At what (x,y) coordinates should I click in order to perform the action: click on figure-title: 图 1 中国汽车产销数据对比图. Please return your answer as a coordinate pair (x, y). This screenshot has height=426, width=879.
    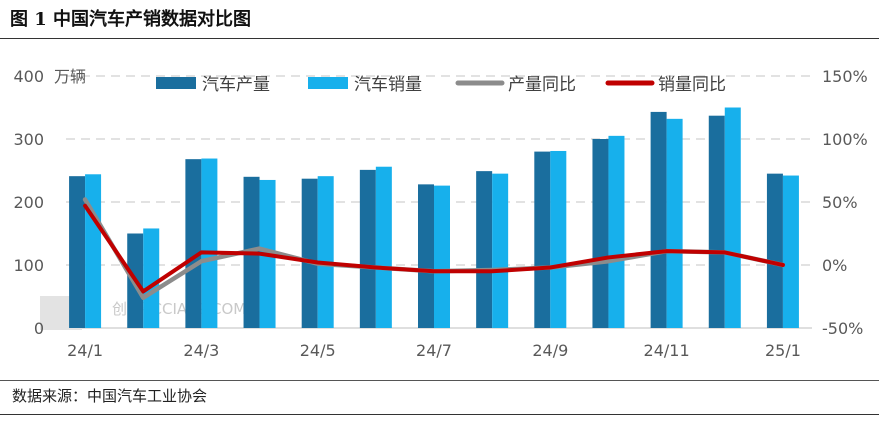
    Looking at the image, I should click on (131, 19).